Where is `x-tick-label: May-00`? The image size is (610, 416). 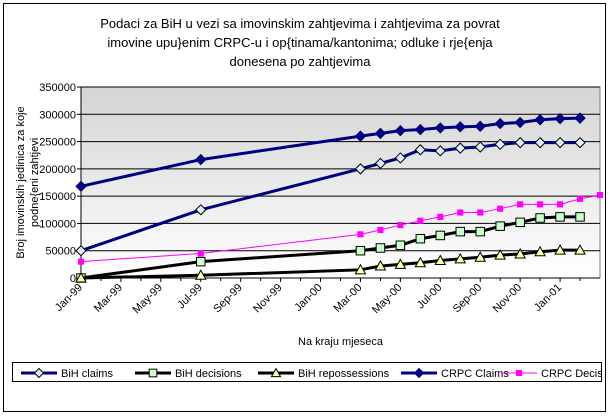
x-tick-label: May-00 is located at coordinates (387, 299).